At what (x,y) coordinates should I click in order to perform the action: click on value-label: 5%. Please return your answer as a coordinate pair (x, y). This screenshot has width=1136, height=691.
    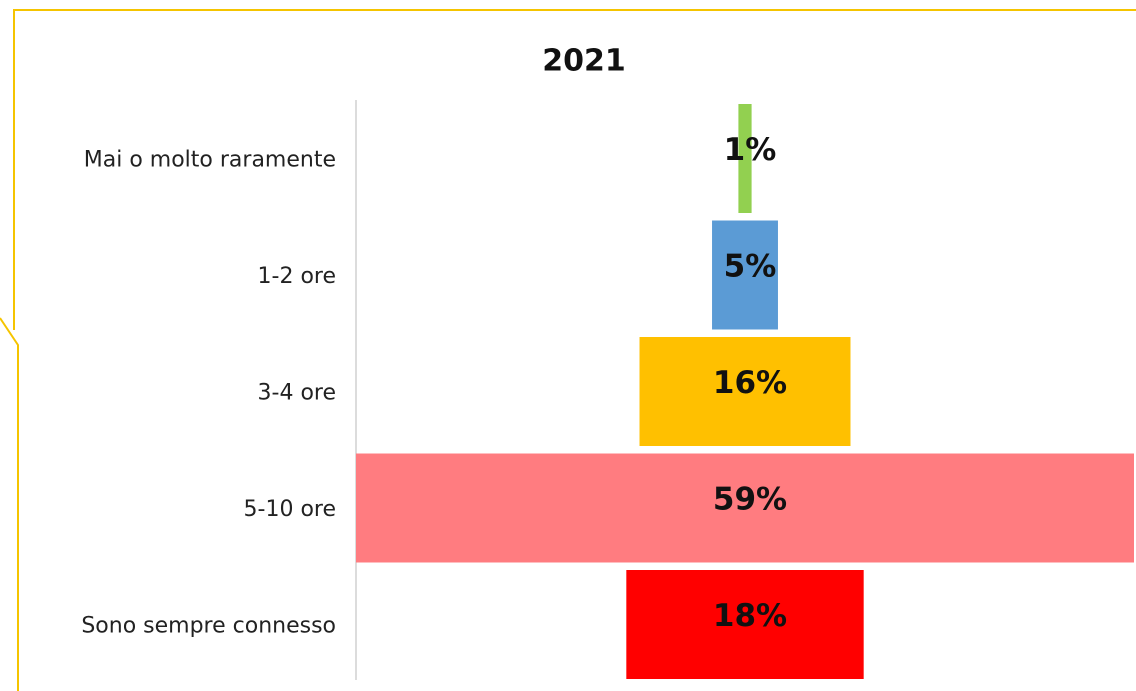
    Looking at the image, I should click on (750, 267).